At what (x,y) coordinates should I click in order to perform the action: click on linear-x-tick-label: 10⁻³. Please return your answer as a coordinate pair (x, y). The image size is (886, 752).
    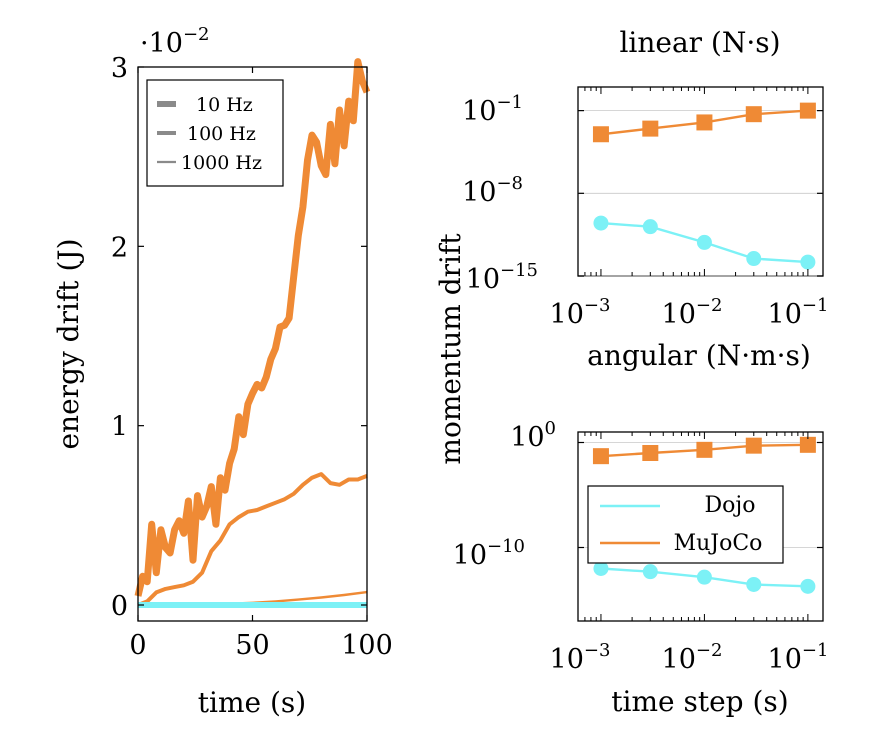
    Looking at the image, I should click on (580, 312).